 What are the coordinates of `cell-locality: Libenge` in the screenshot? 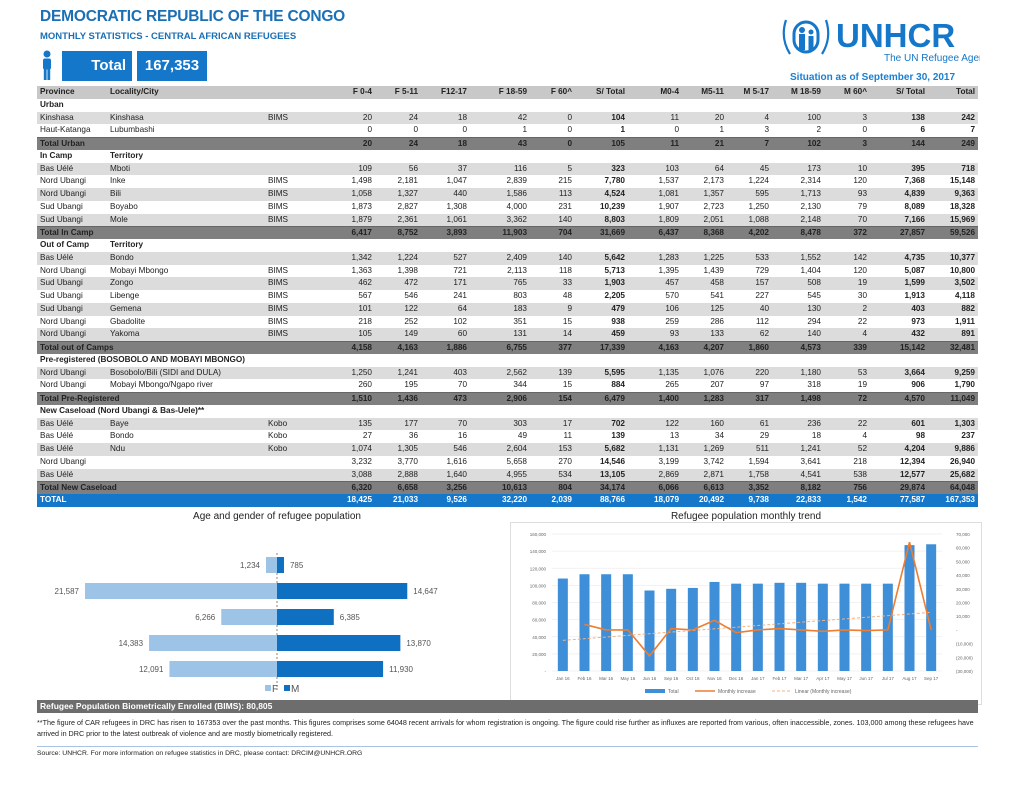 It's located at (125, 295).